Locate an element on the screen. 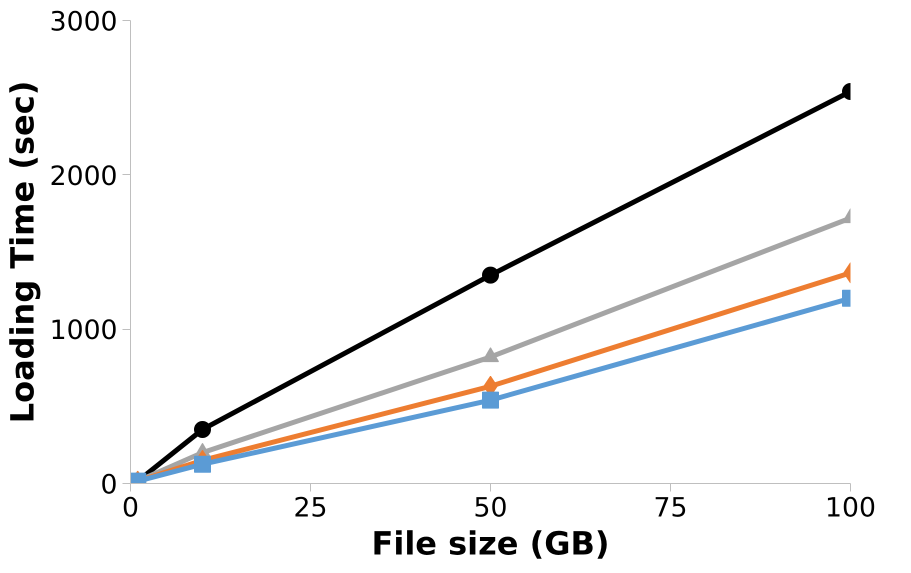 The width and height of the screenshot is (911, 573). y-tick-label: 2000 is located at coordinates (84, 176).